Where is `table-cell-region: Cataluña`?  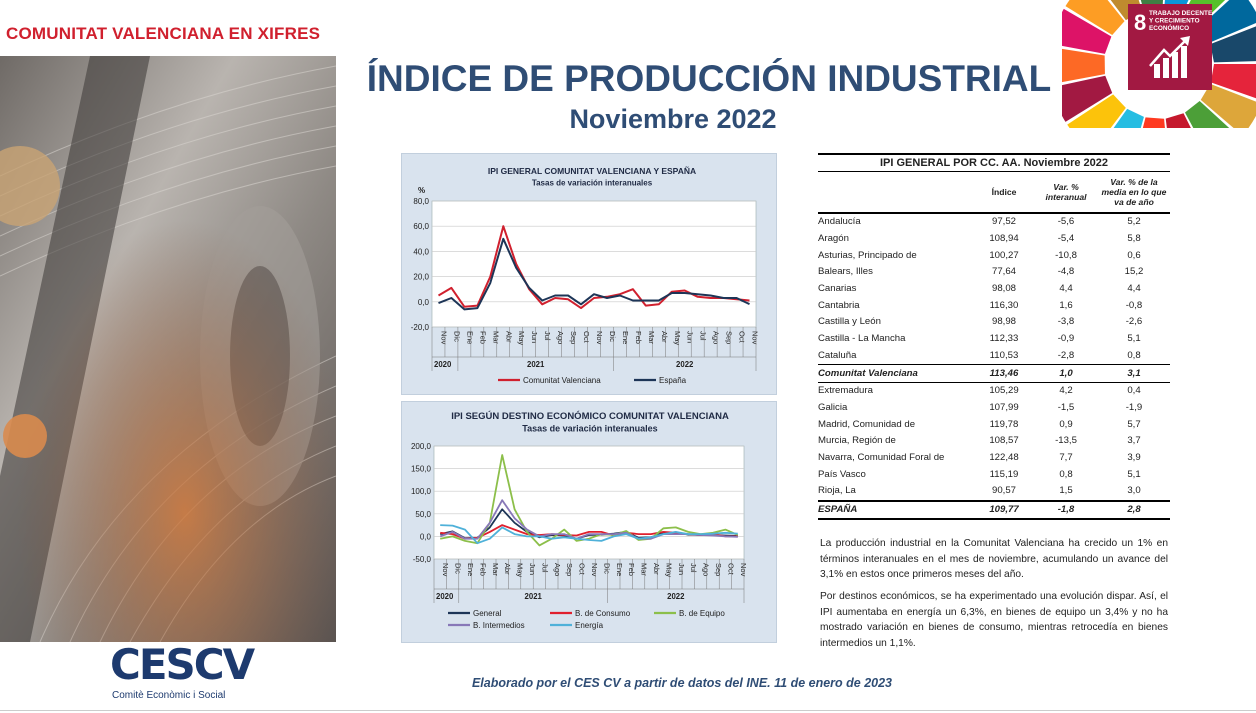
table-cell-region: Cataluña is located at coordinates (837, 355).